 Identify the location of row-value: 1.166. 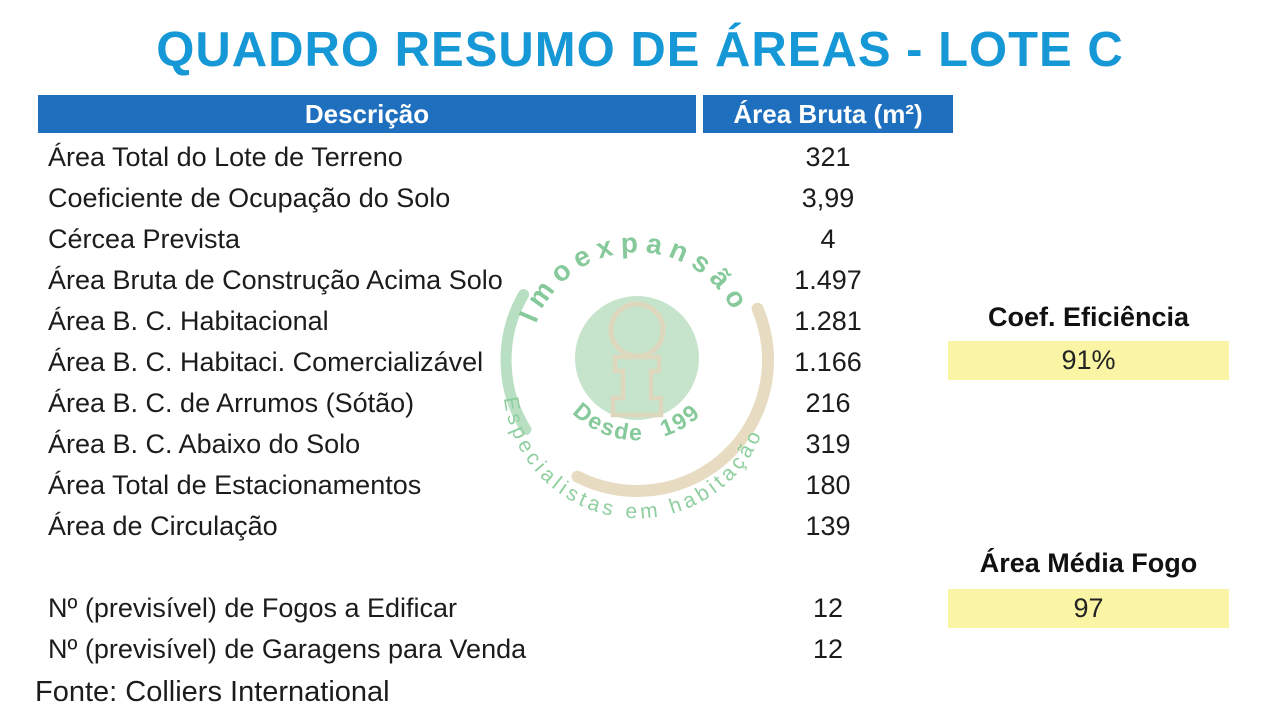
(828, 362).